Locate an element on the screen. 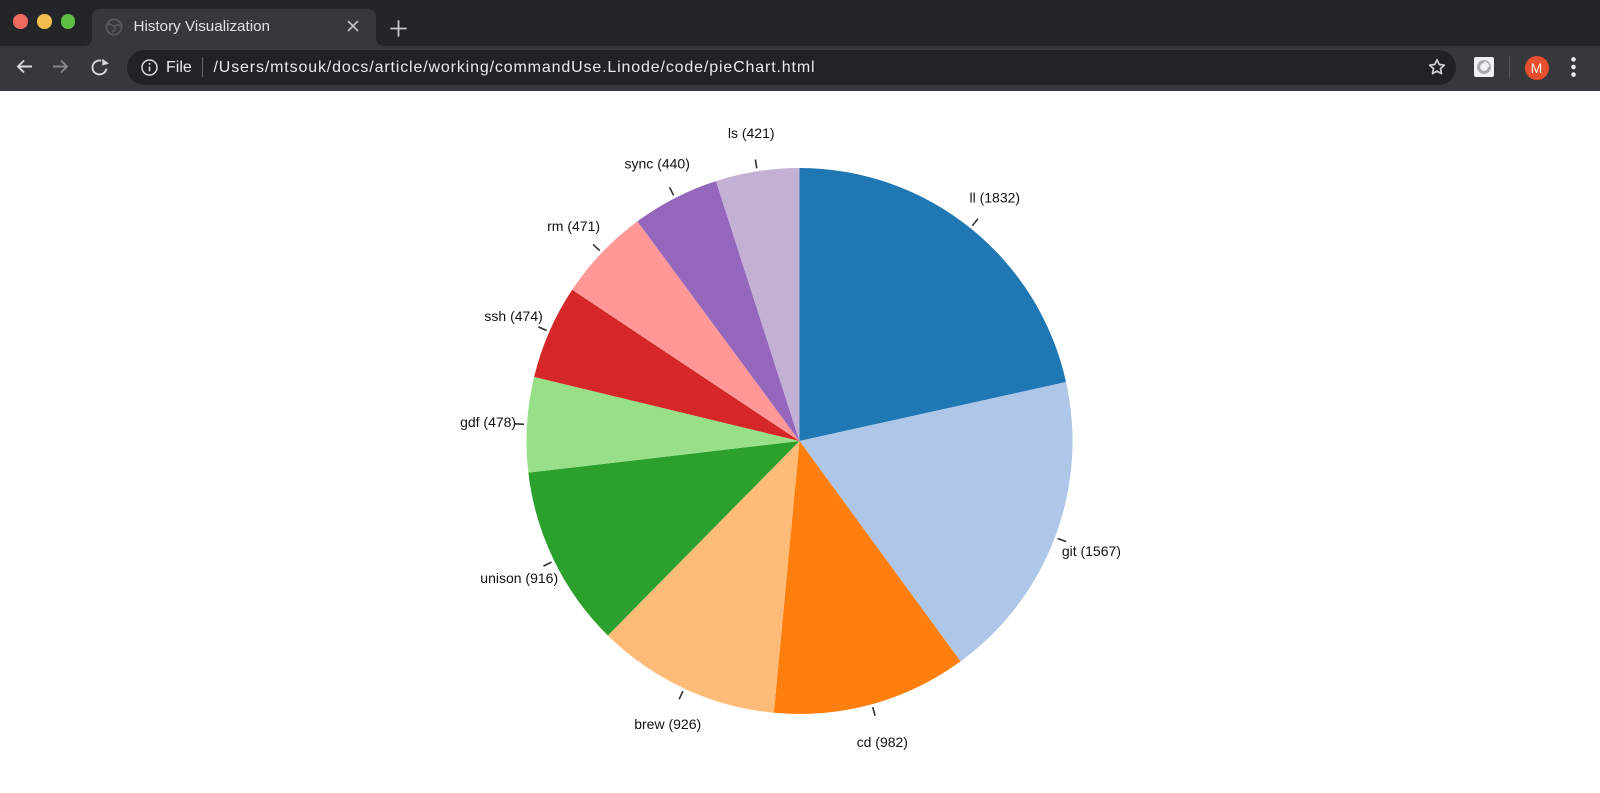 The image size is (1600, 793). svg-text: ll (1832) is located at coordinates (995, 198).